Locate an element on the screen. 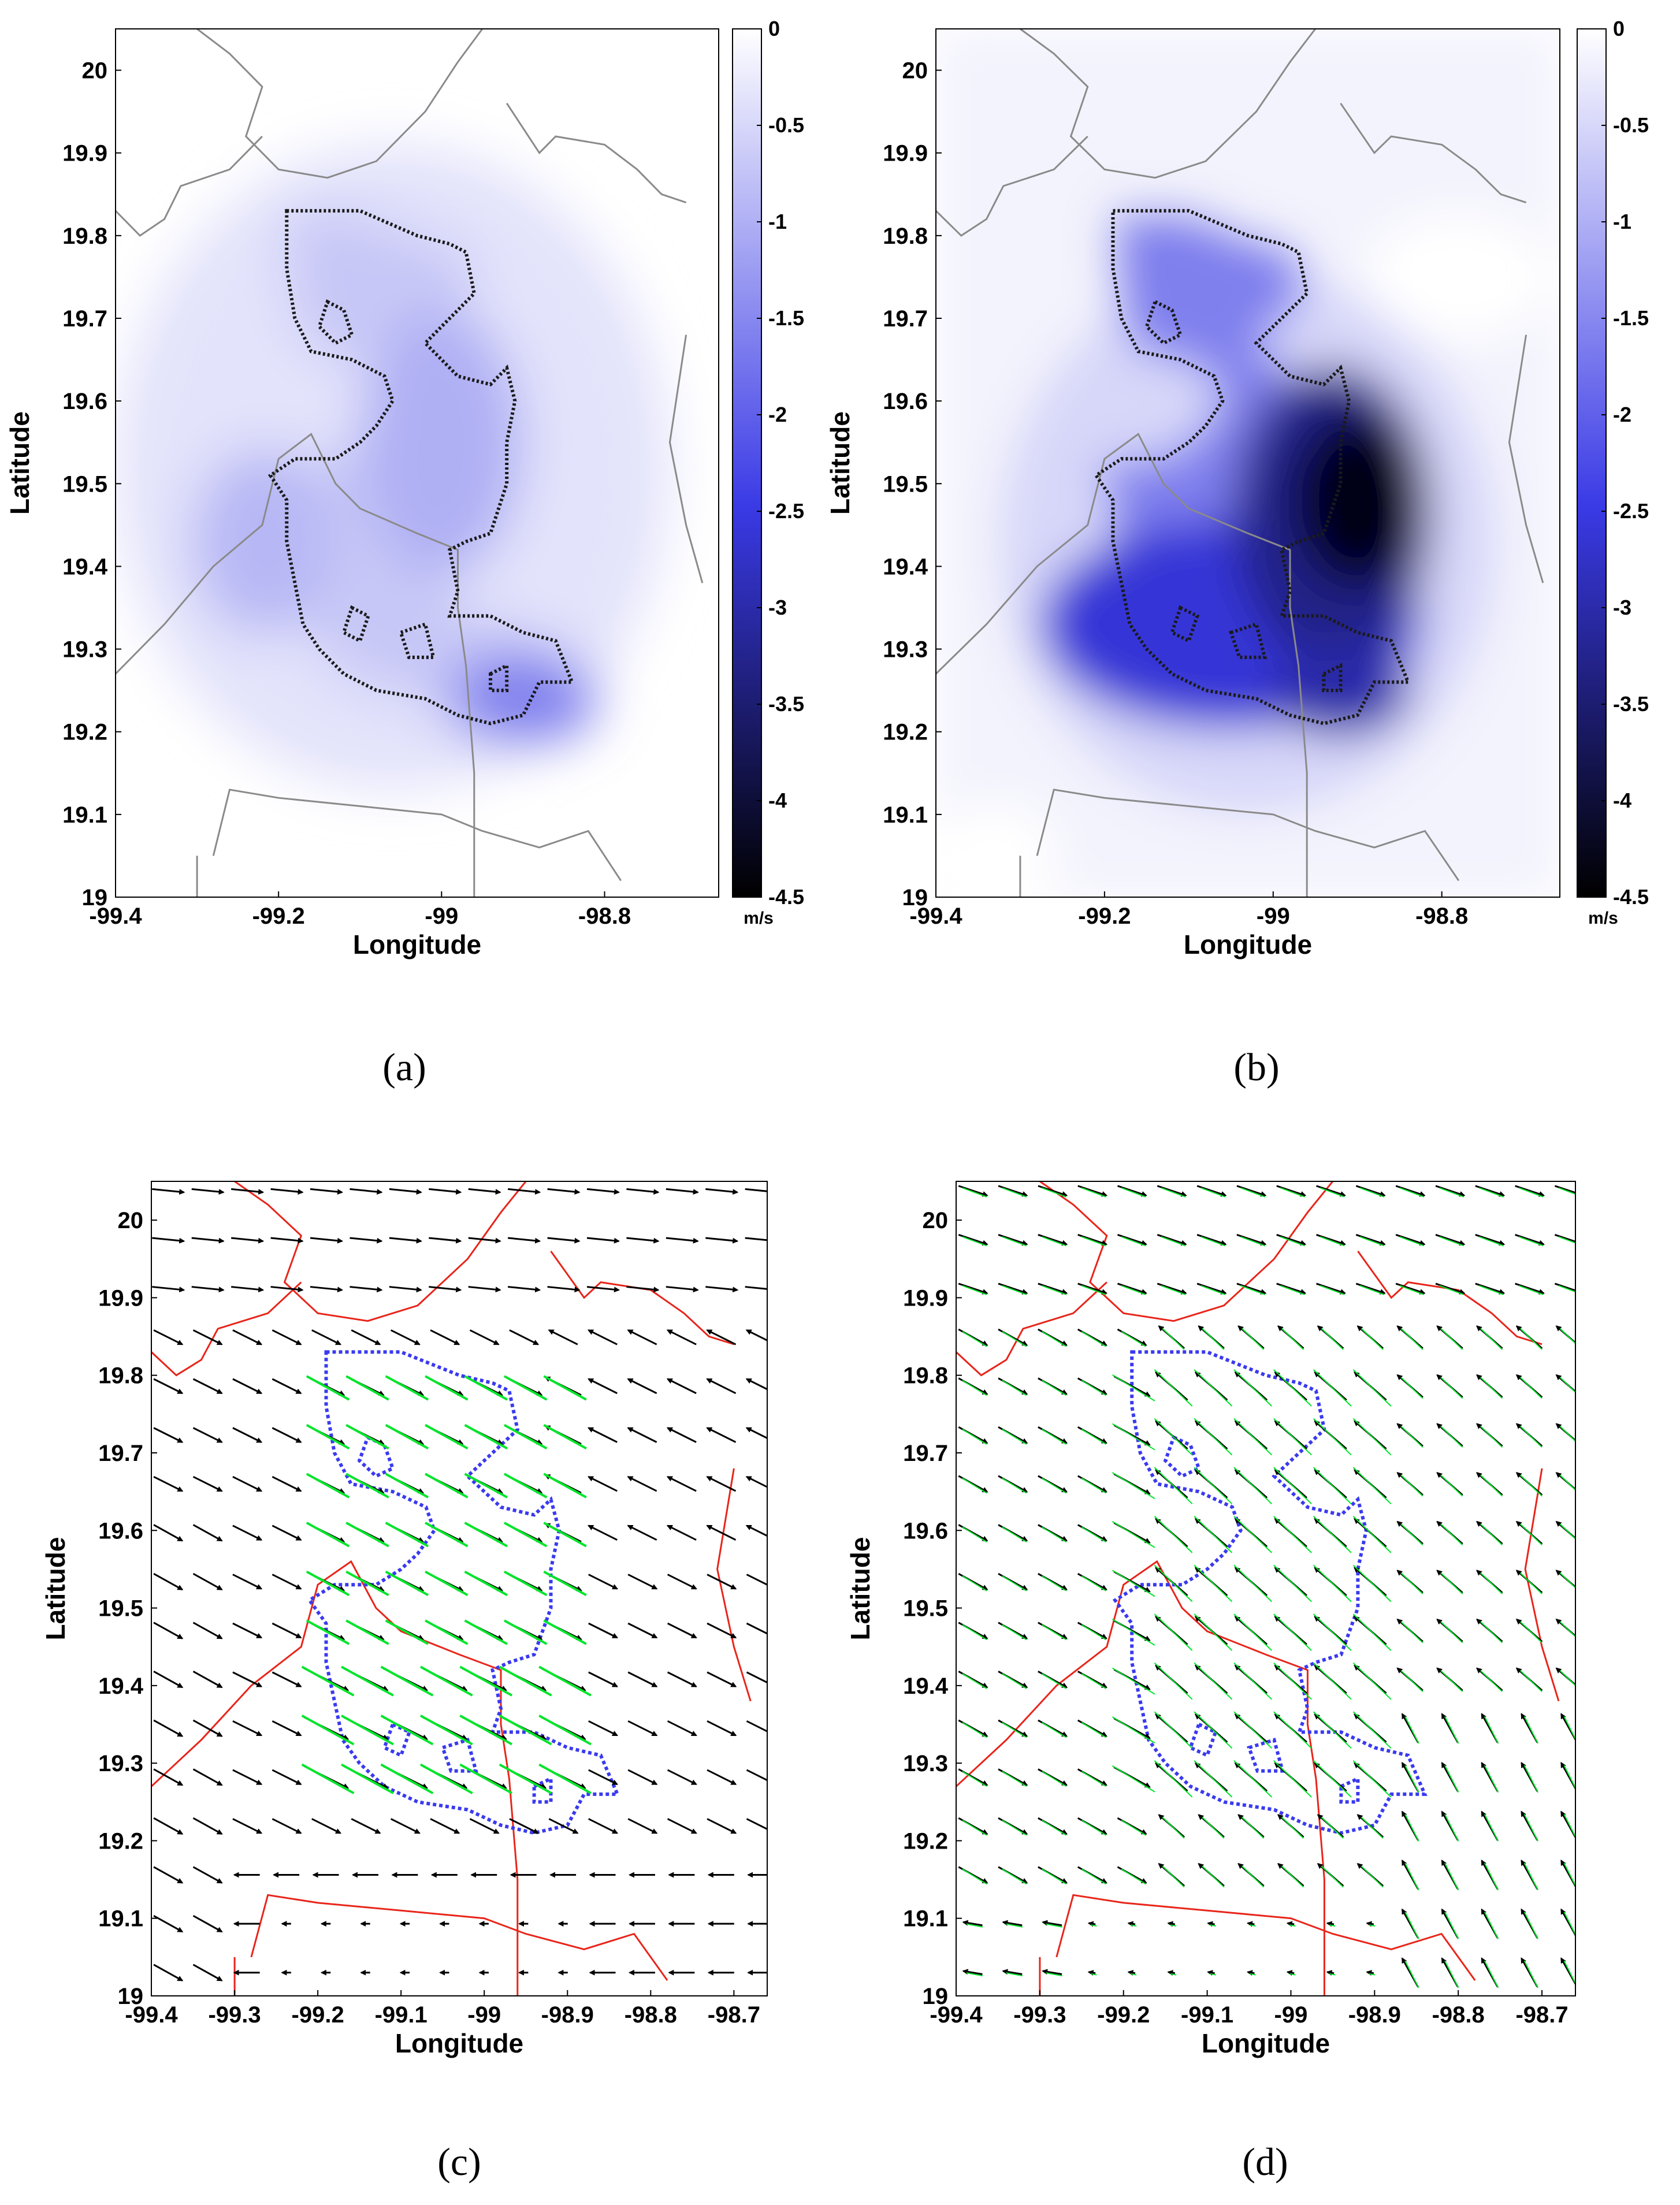 The image size is (1680, 2205). x-tick-label: -98.8 is located at coordinates (651, 2015).